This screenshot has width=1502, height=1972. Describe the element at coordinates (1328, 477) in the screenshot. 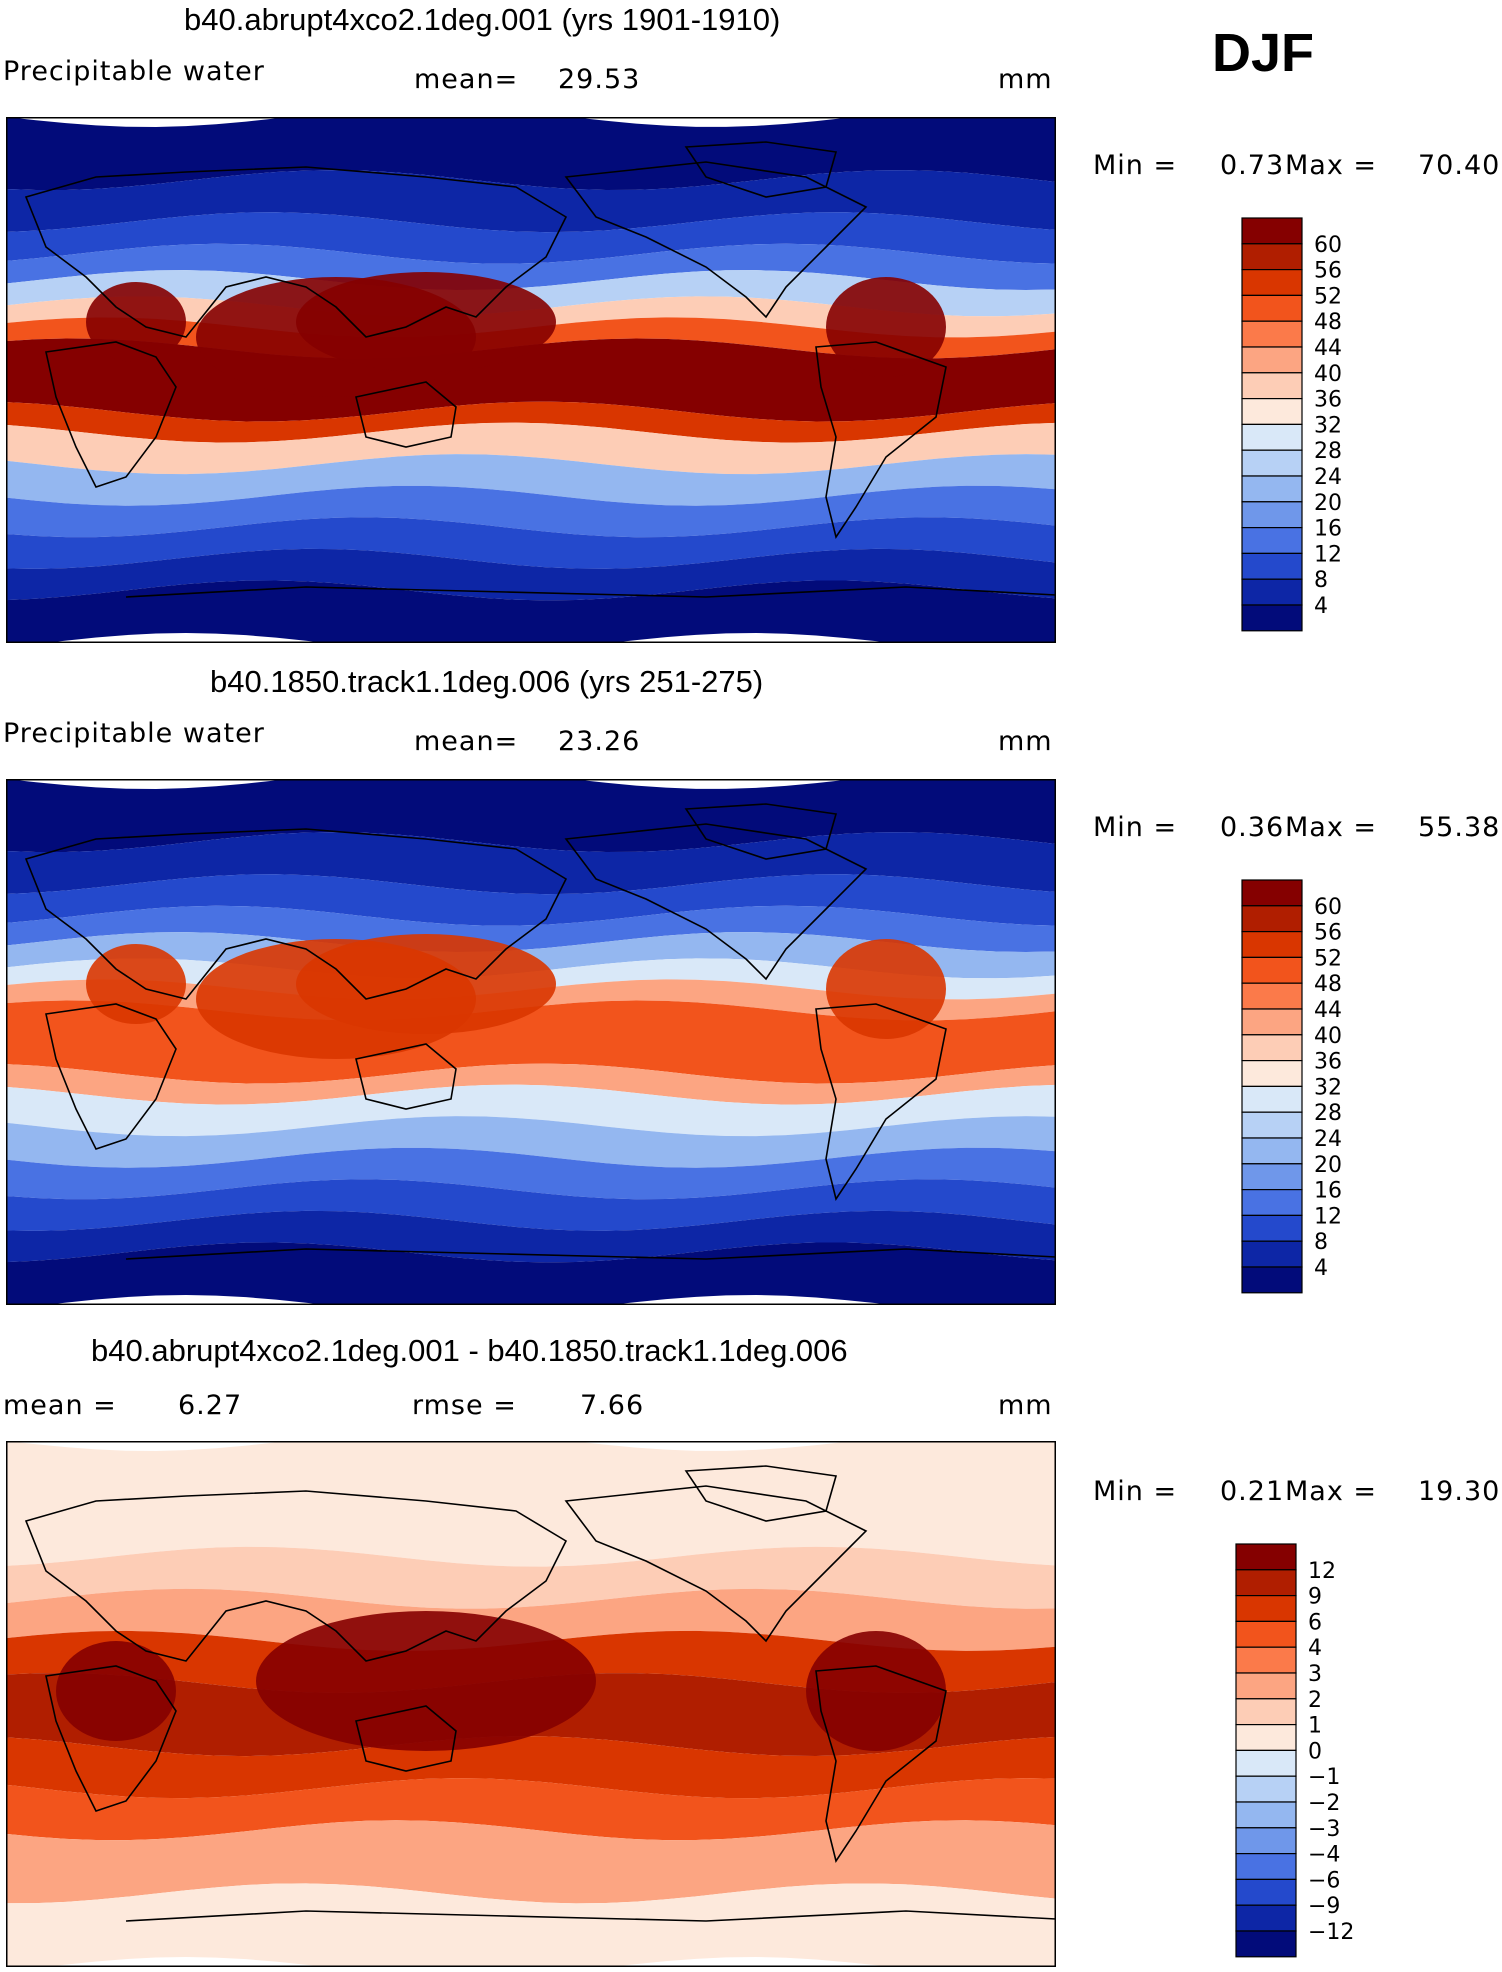

I see `colorbar-tick-label: 24` at that location.